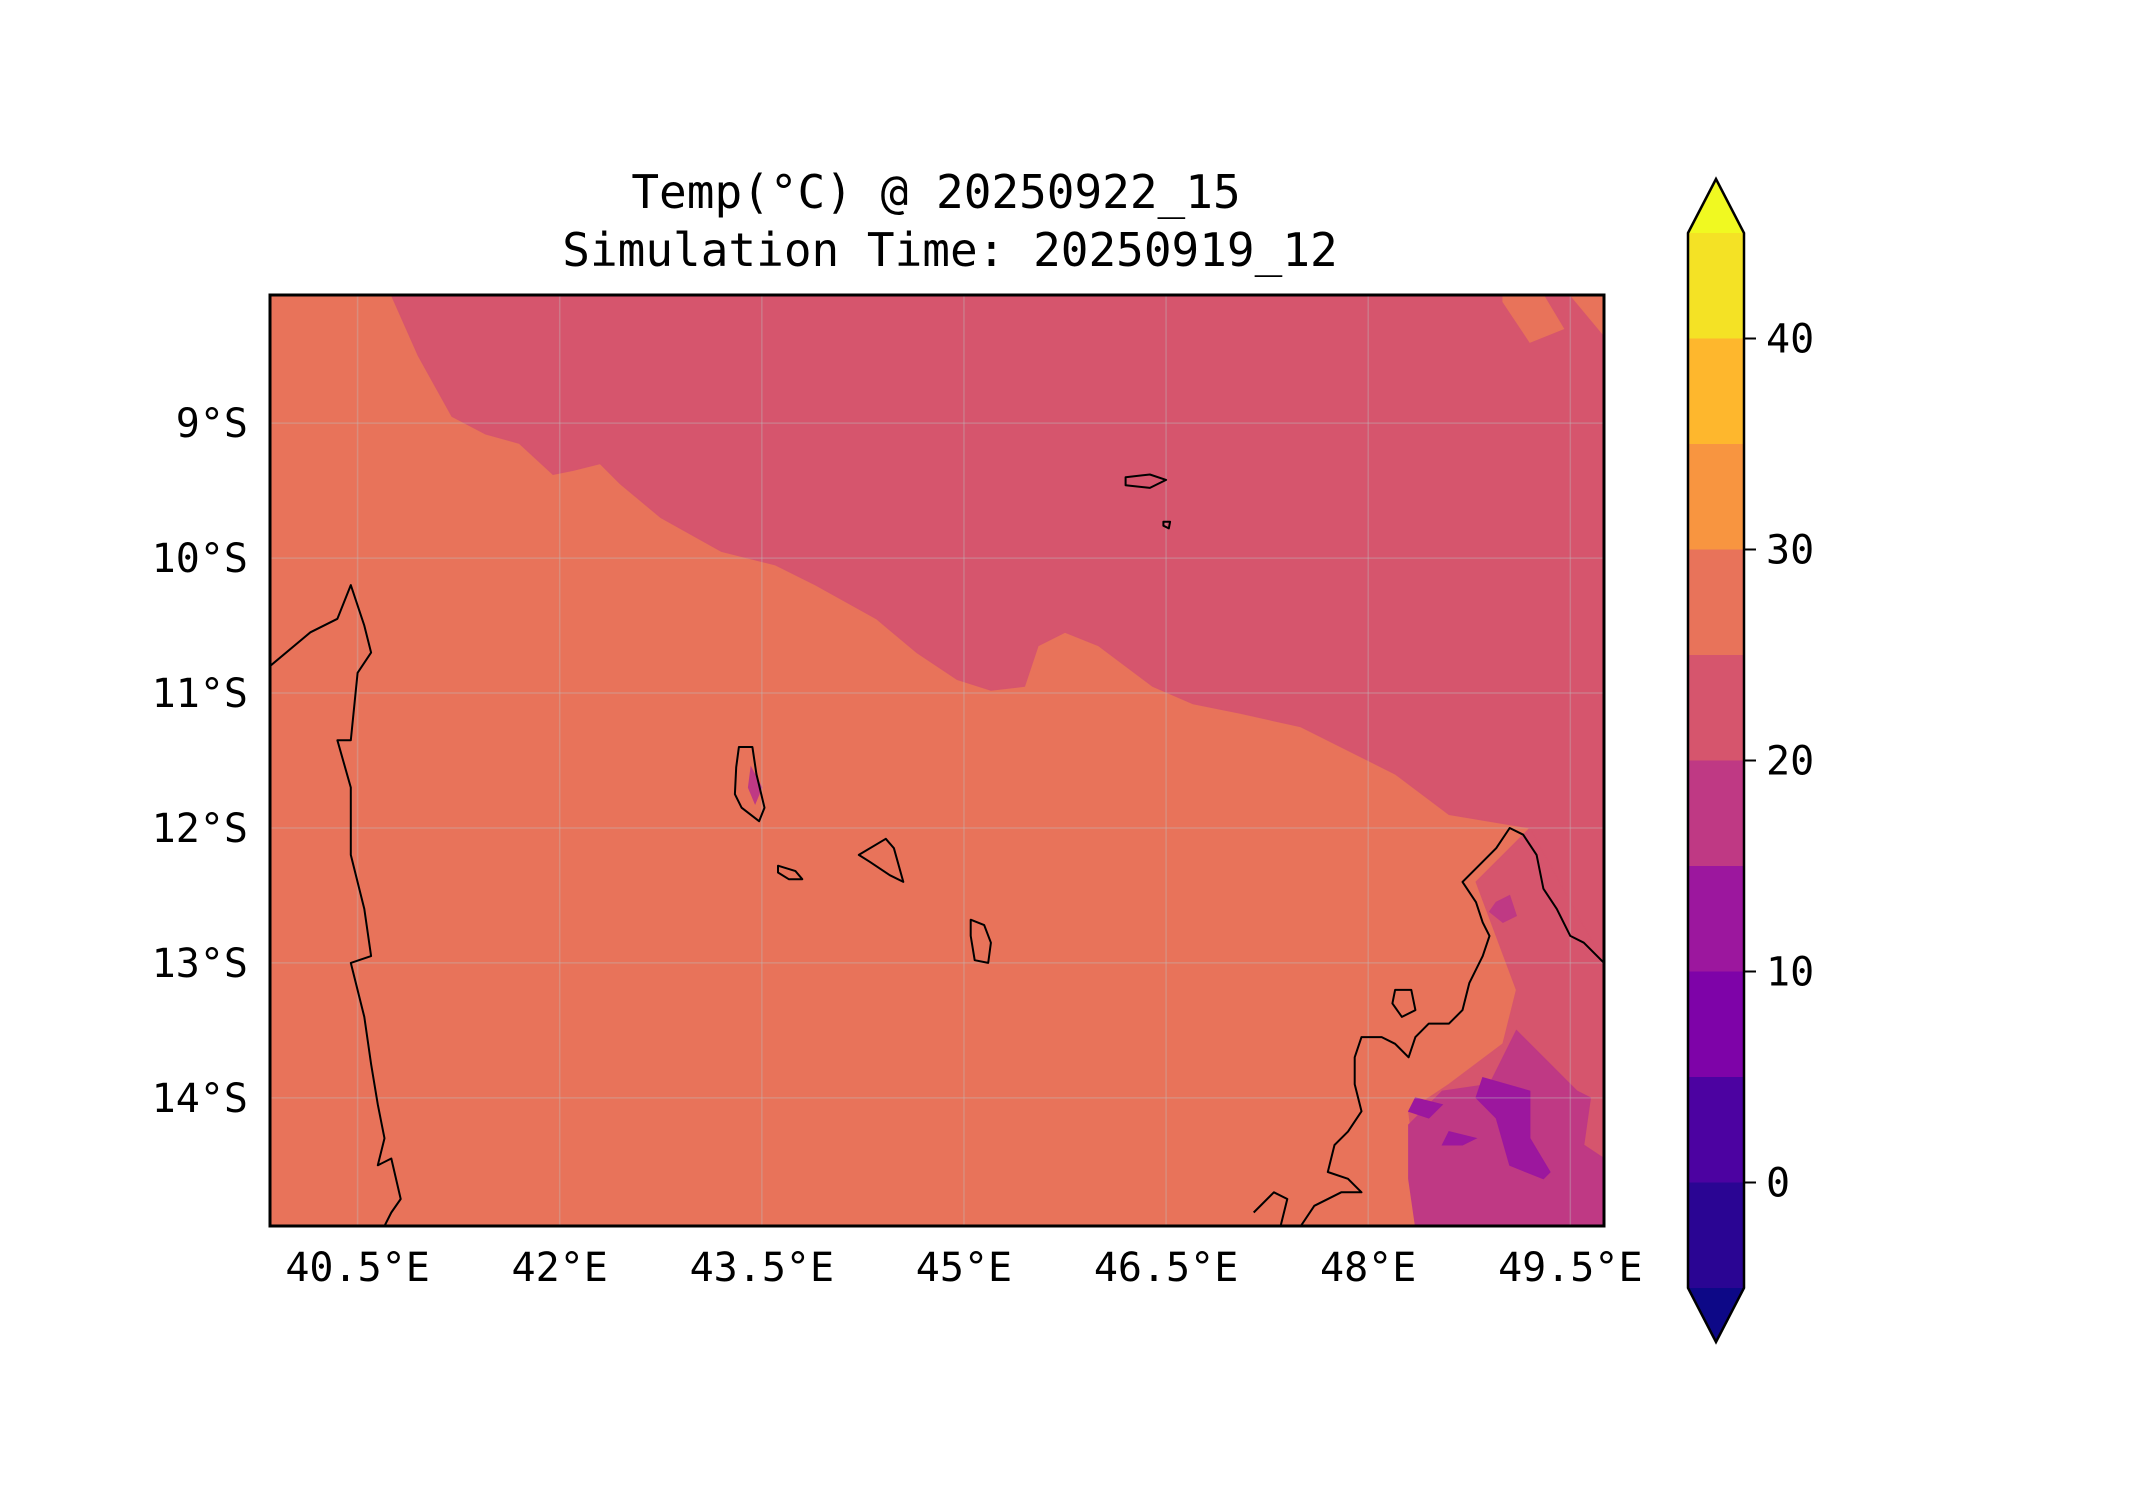  What do you see at coordinates (1750, 760) in the screenshot?
I see `colorbar: 0 10 20 30 40` at bounding box center [1750, 760].